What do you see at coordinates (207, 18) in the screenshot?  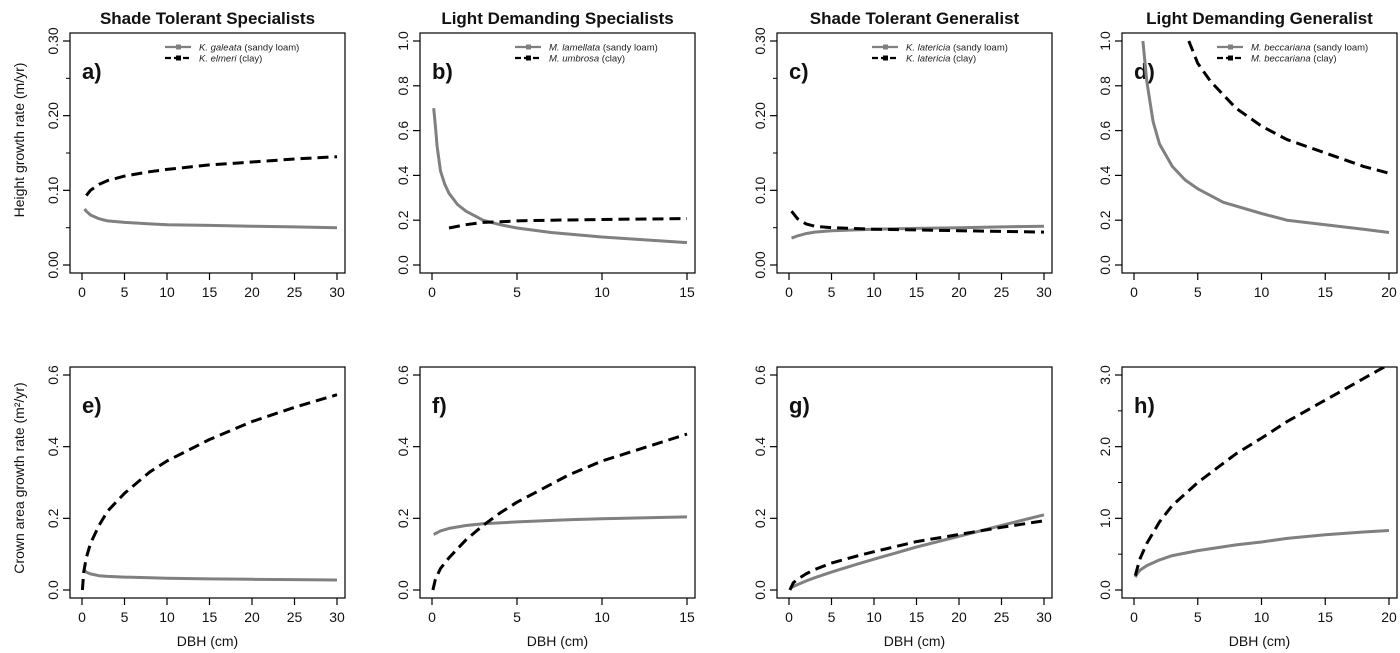 I see `column-title: Shade Tolerant Specialists` at bounding box center [207, 18].